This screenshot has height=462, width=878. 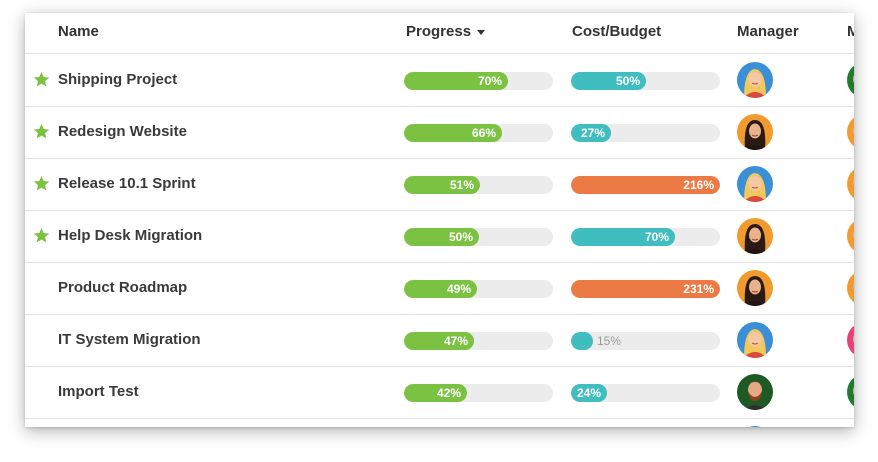 What do you see at coordinates (645, 133) in the screenshot?
I see `cost-budget-bar: 27%` at bounding box center [645, 133].